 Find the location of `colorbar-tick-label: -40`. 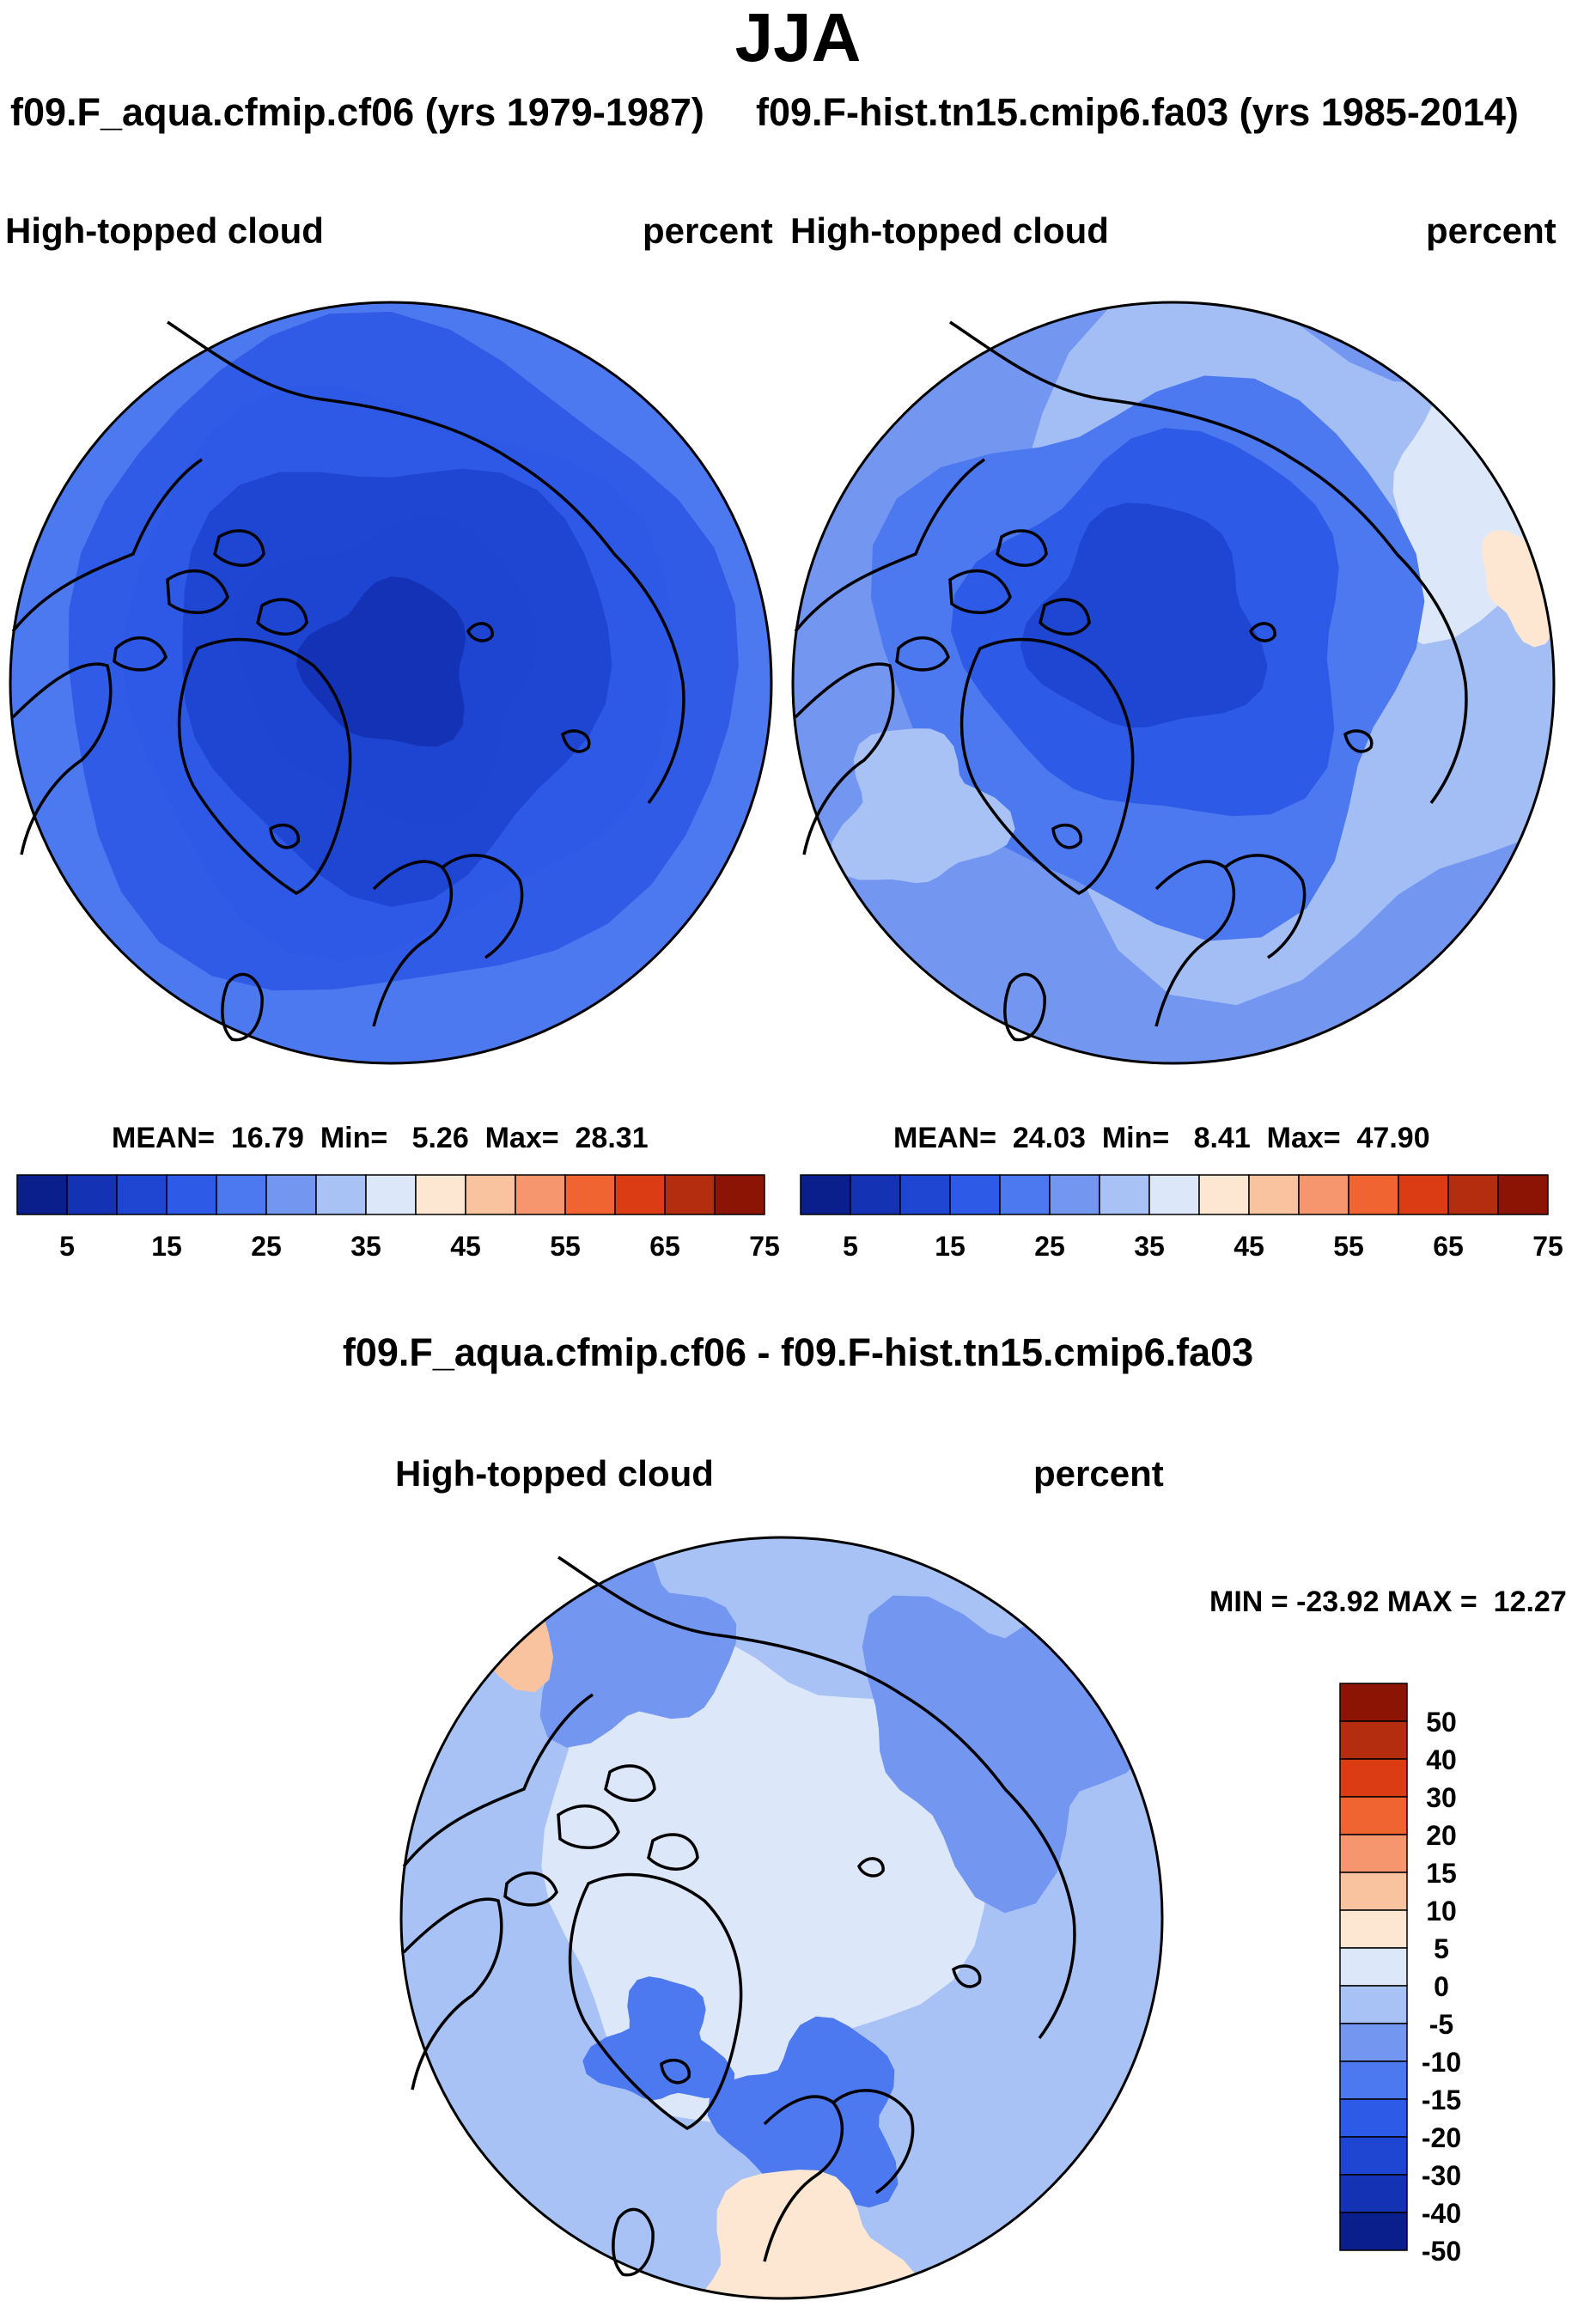

colorbar-tick-label: -40 is located at coordinates (1441, 2213).